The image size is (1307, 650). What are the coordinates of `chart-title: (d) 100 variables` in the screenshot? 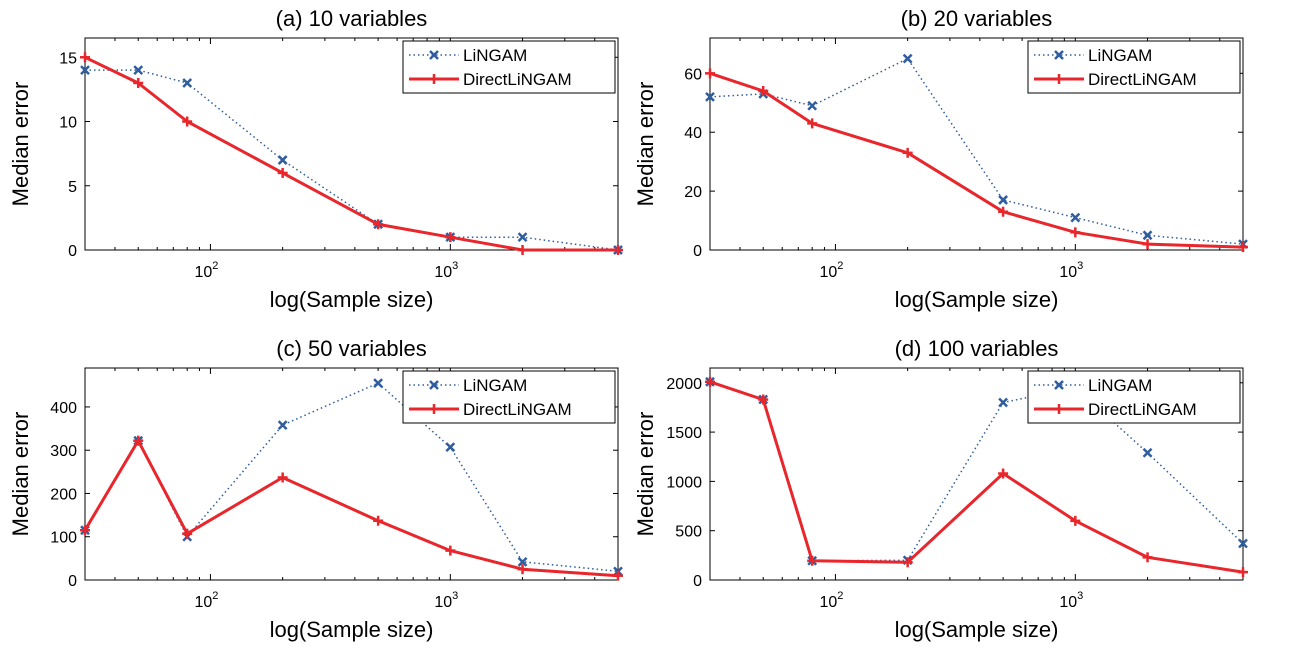 It's located at (977, 348).